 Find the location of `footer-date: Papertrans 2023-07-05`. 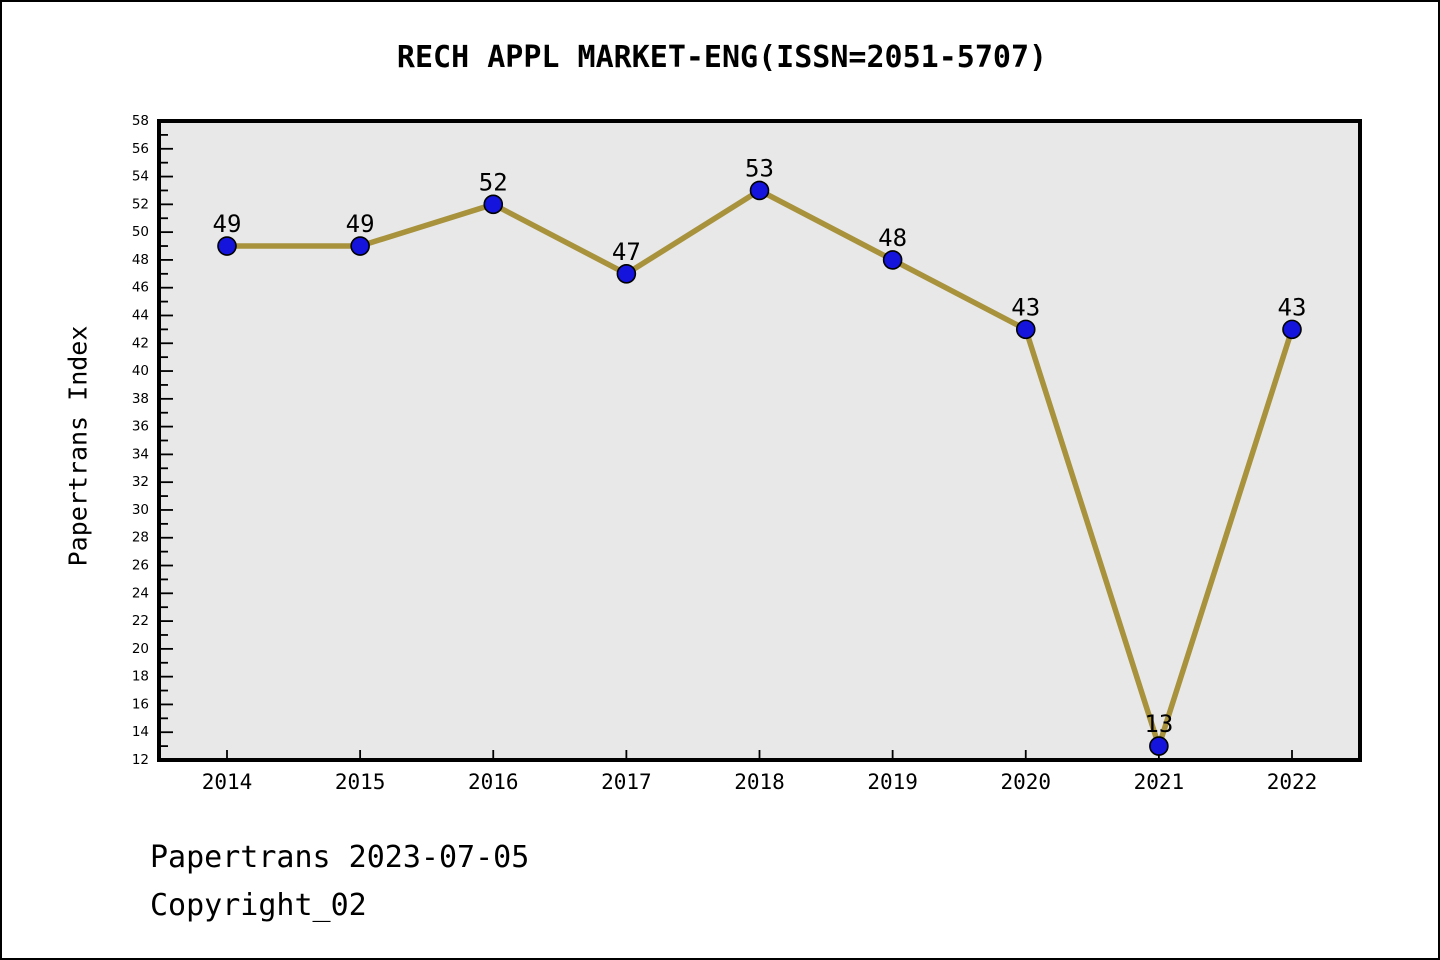

footer-date: Papertrans 2023-07-05 is located at coordinates (340, 857).